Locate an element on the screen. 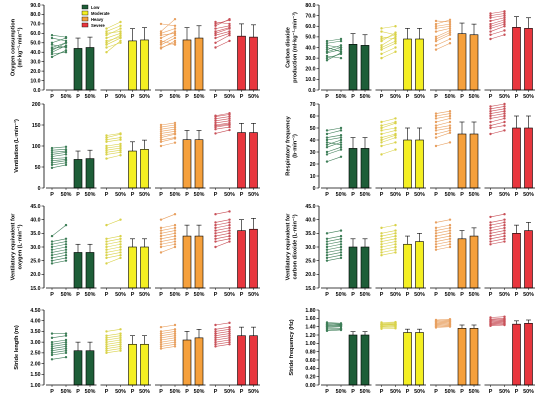  legend-label-severe: Severe is located at coordinates (98, 25).